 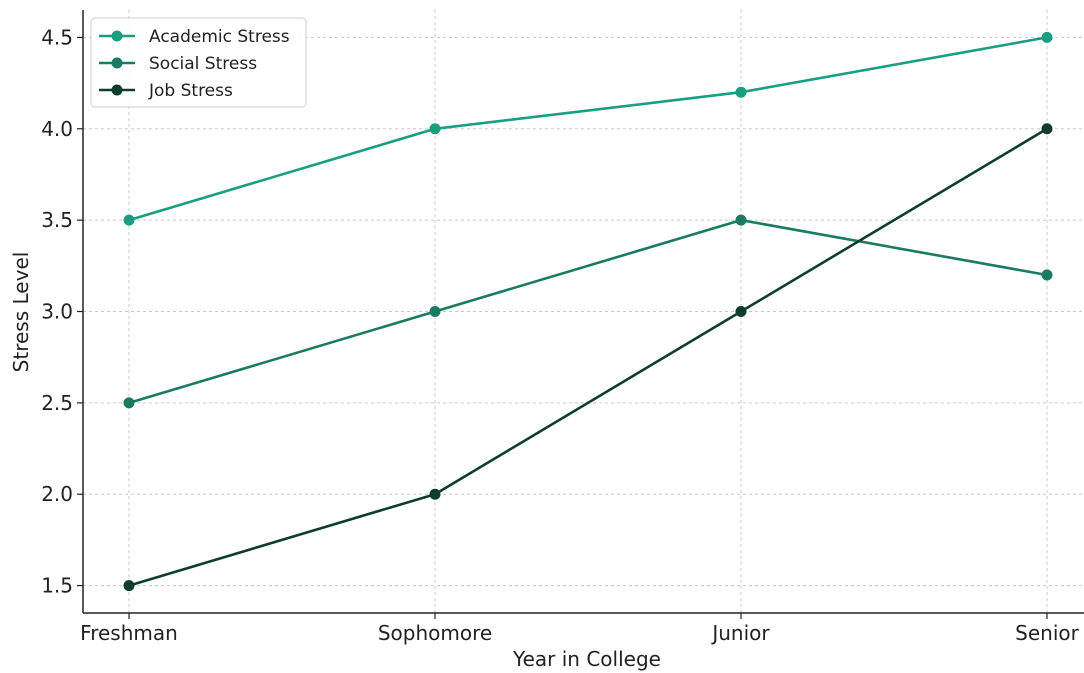 What do you see at coordinates (57, 37) in the screenshot?
I see `y-tick-label: 4.5` at bounding box center [57, 37].